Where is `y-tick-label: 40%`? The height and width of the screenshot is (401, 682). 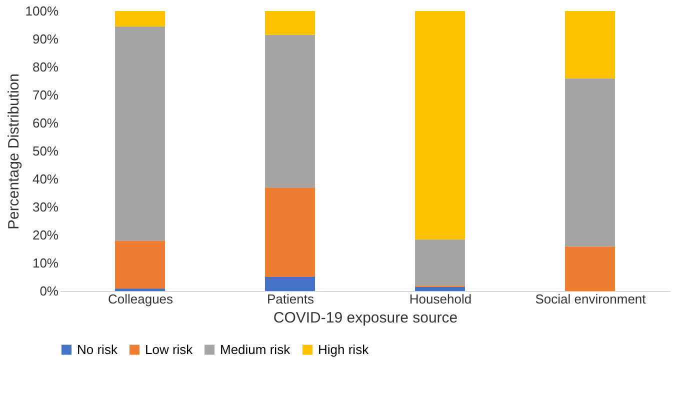
y-tick-label: 40% is located at coordinates (45, 179).